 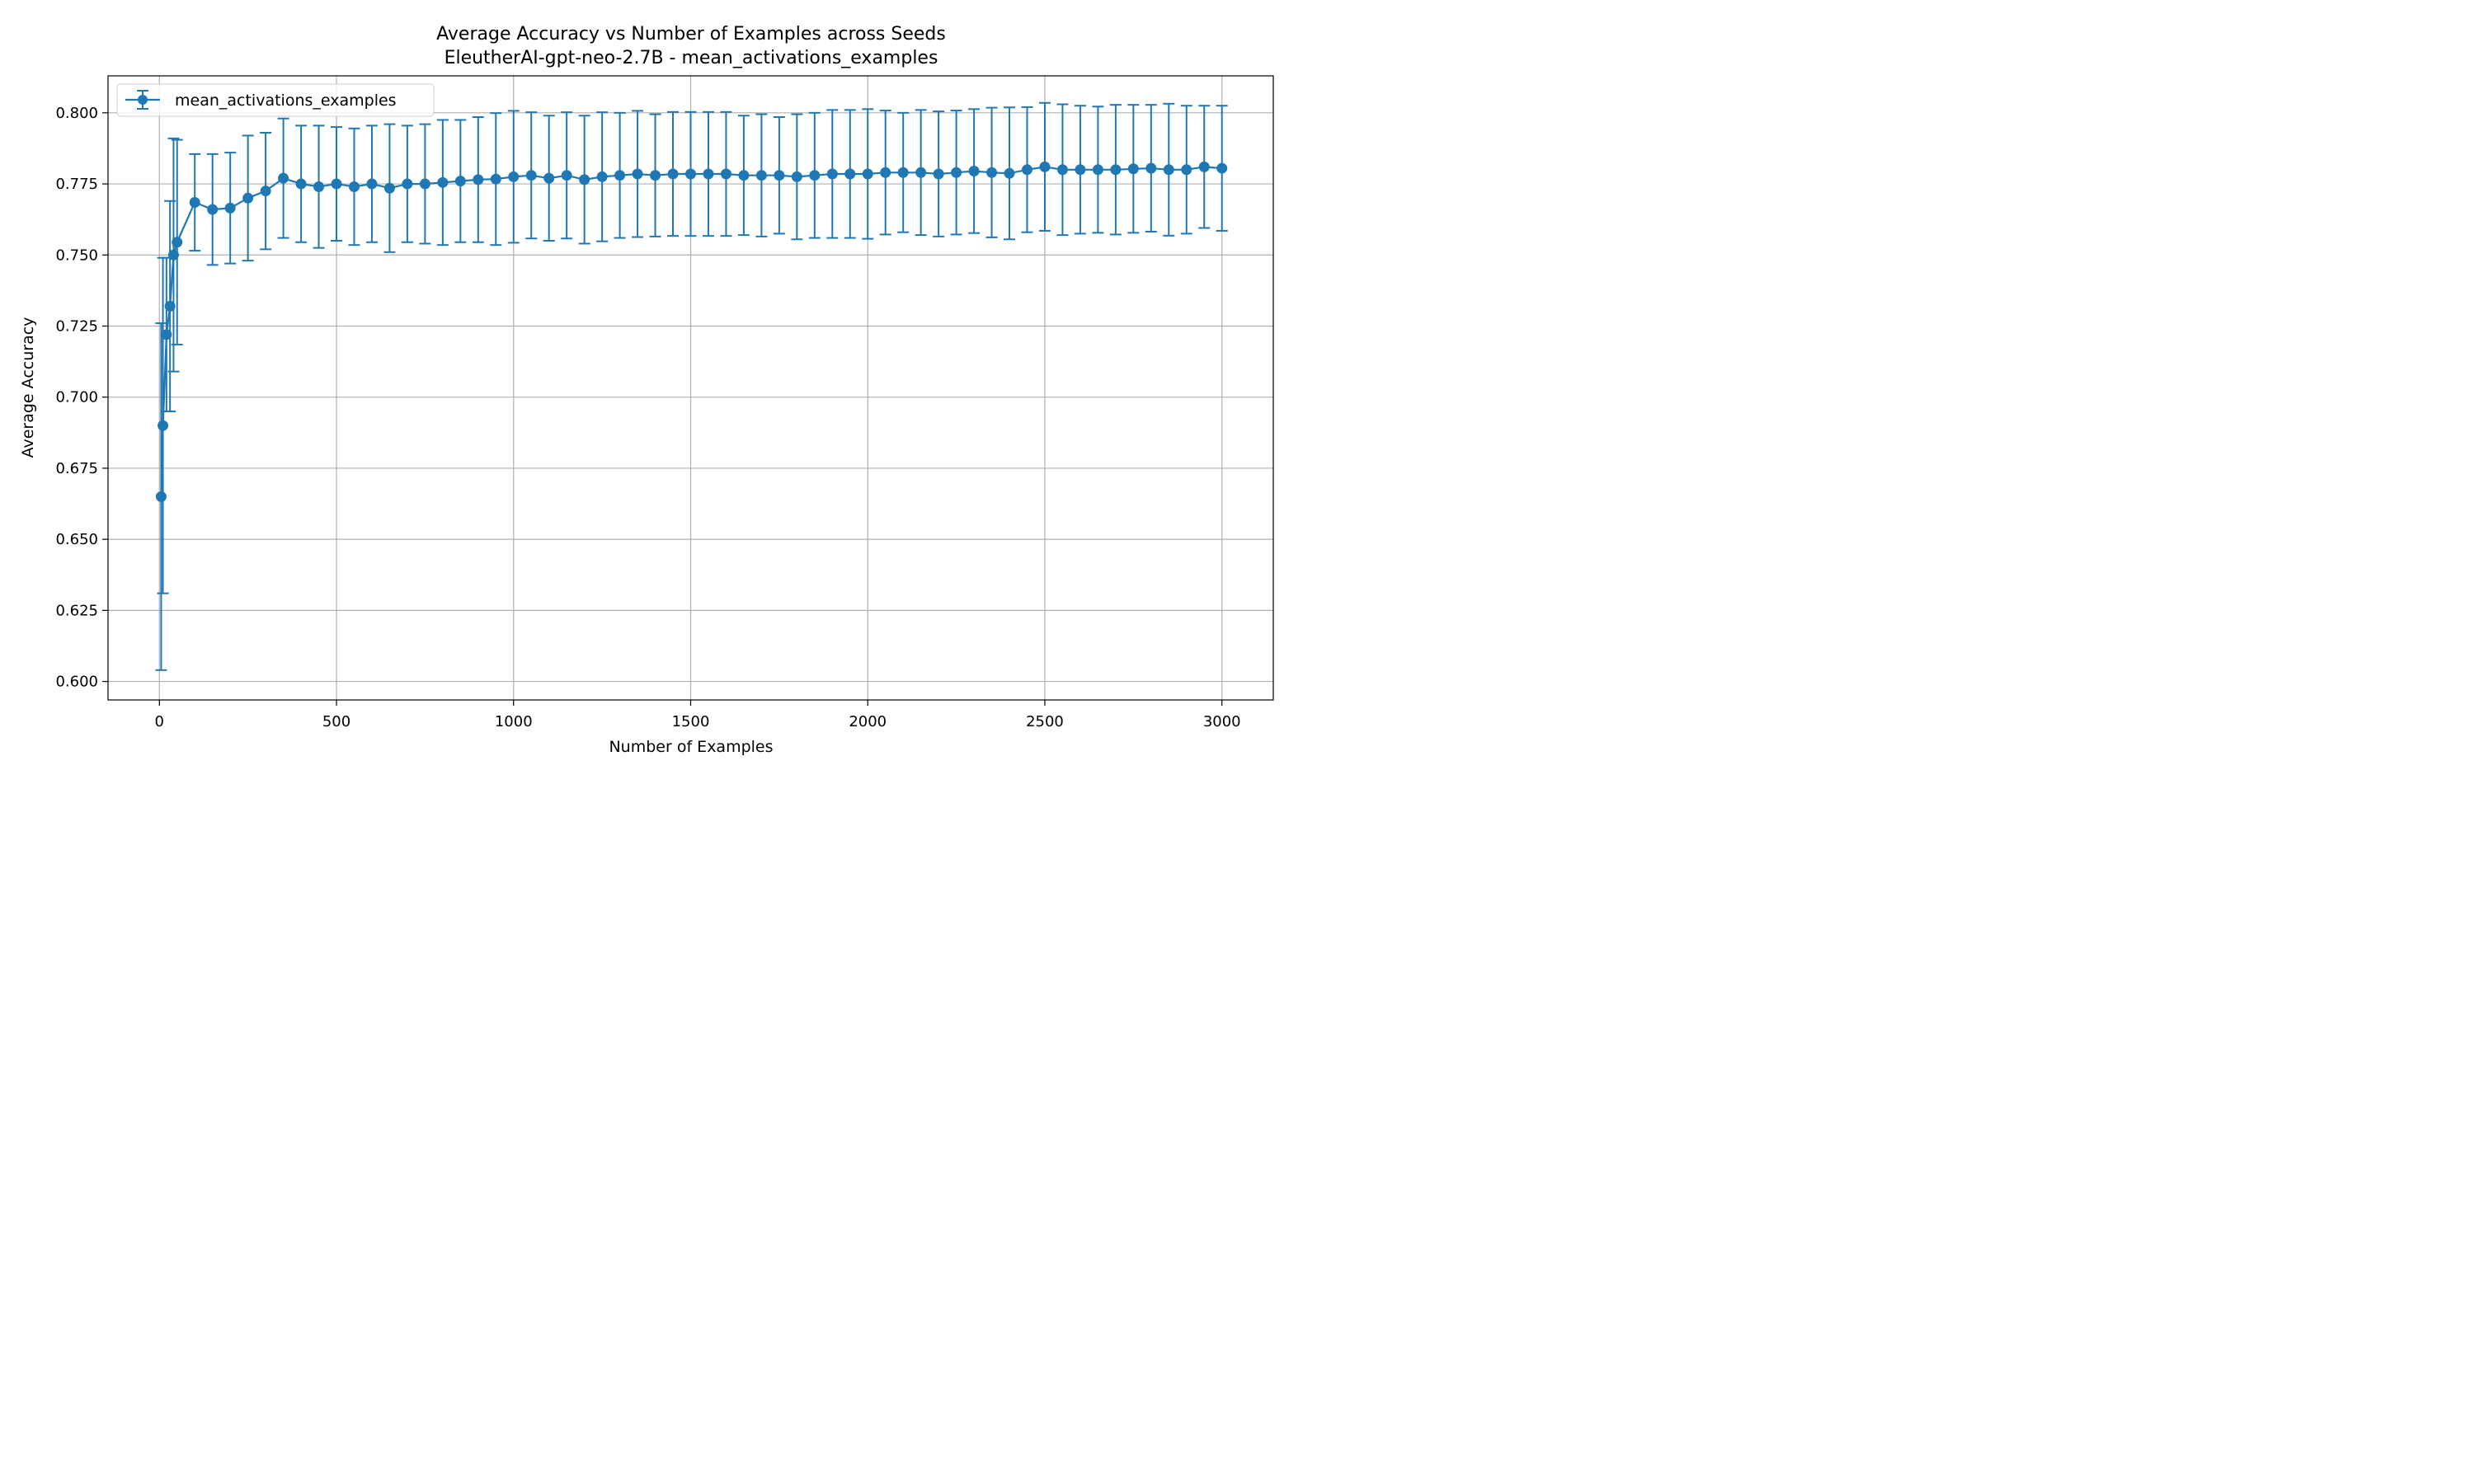 What do you see at coordinates (76, 539) in the screenshot?
I see `y-tick-label: 0.650` at bounding box center [76, 539].